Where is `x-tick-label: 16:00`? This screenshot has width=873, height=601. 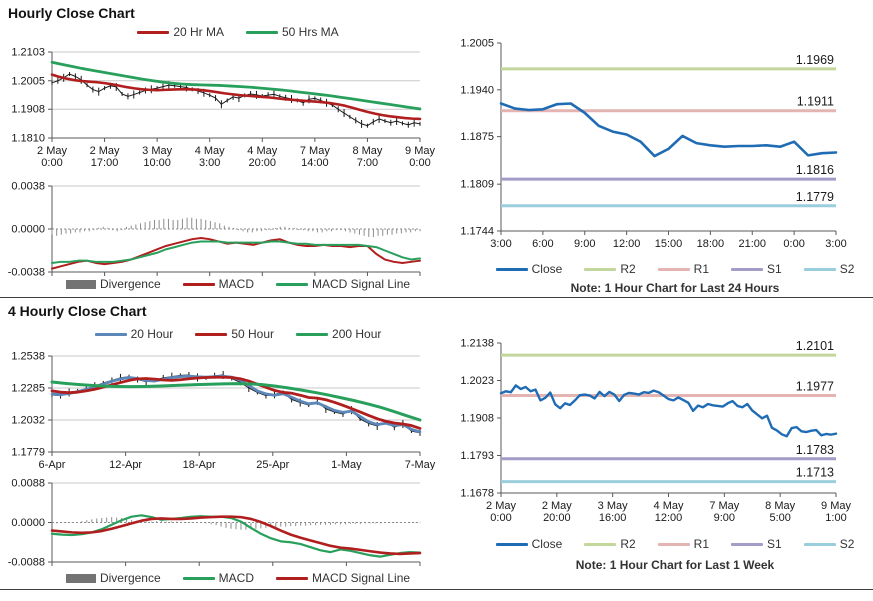 x-tick-label: 16:00 is located at coordinates (613, 518).